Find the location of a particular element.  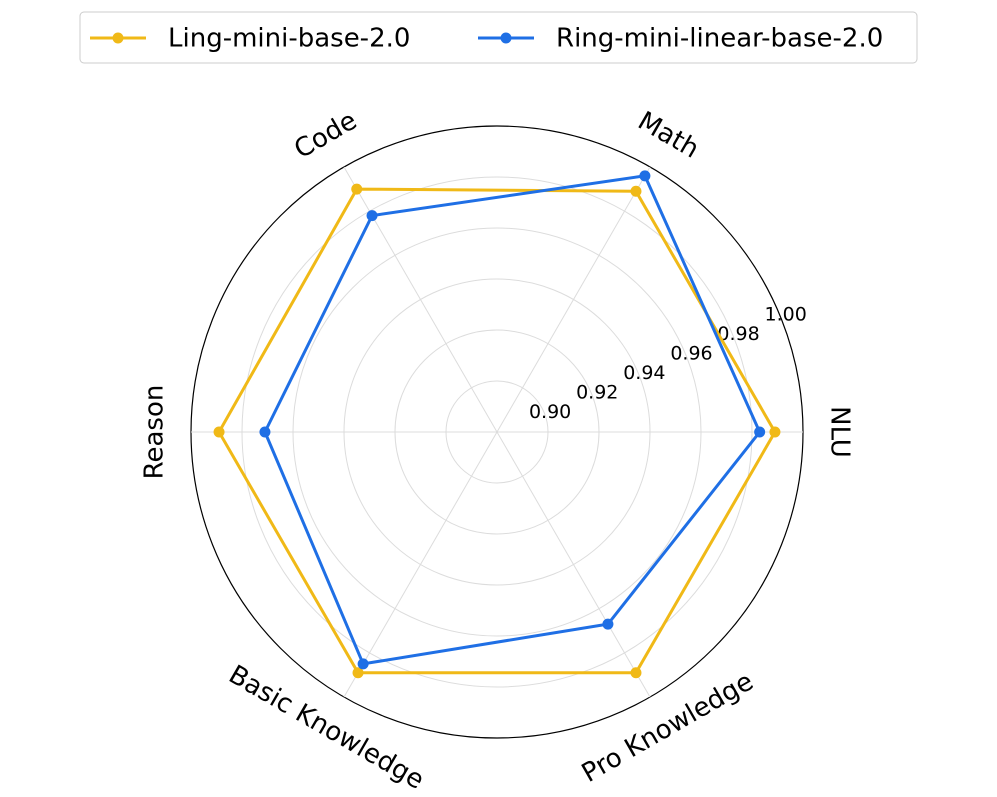

legend-label: Ling-mini-base-2.0 is located at coordinates (289, 39).